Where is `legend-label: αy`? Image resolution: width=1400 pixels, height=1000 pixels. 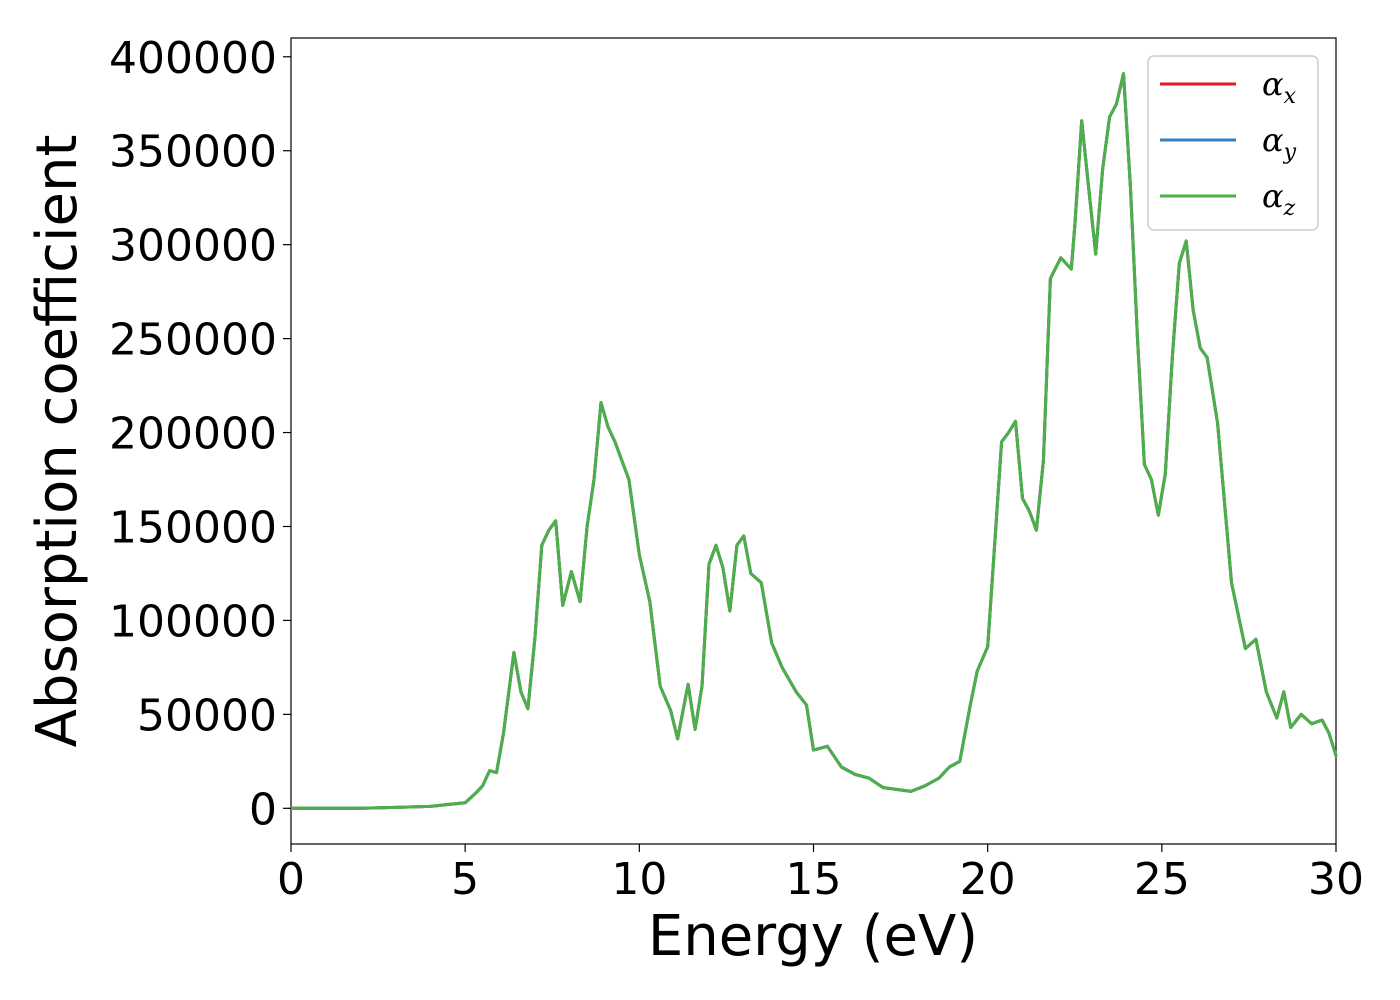
legend-label: αy is located at coordinates (1279, 143).